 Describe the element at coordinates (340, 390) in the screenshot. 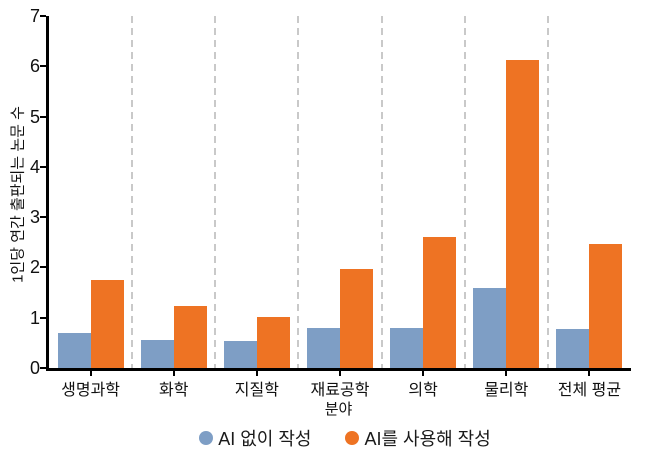

I see `x-category-label: 재료공학` at that location.